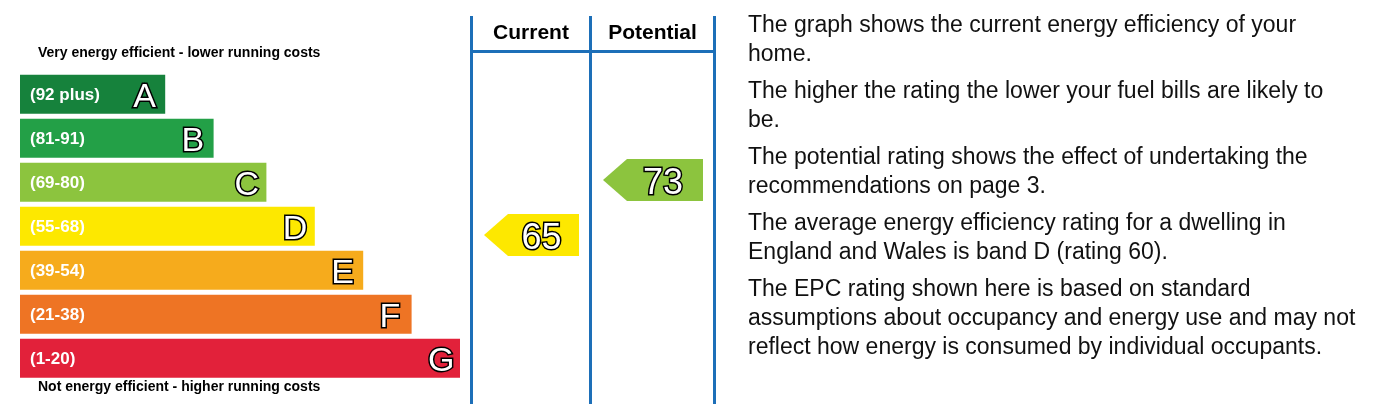 This screenshot has width=1386, height=412. Describe the element at coordinates (531, 234) in the screenshot. I see `pointer-arrow: 65` at that location.